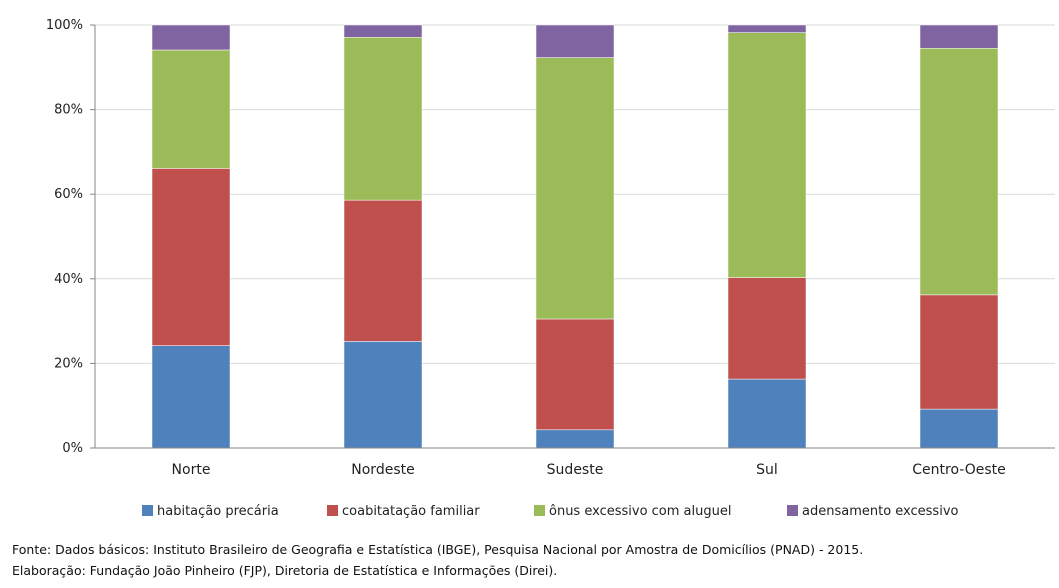  What do you see at coordinates (767, 470) in the screenshot?
I see `x-tick-label: Sul` at bounding box center [767, 470].